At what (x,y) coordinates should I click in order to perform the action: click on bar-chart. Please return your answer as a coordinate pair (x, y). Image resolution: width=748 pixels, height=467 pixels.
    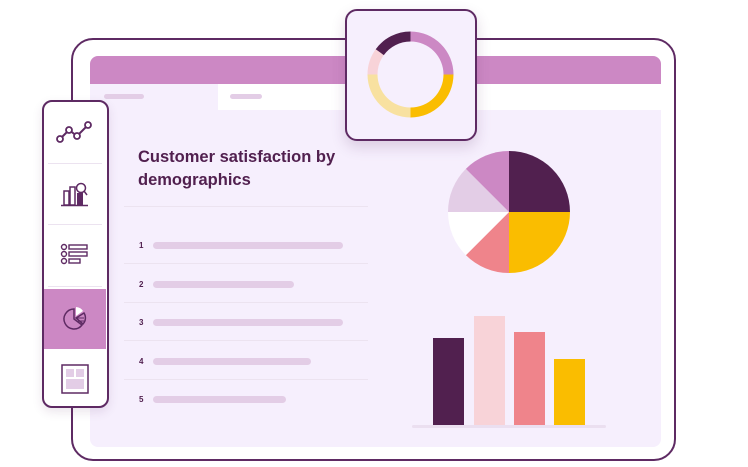
    Looking at the image, I should click on (509, 371).